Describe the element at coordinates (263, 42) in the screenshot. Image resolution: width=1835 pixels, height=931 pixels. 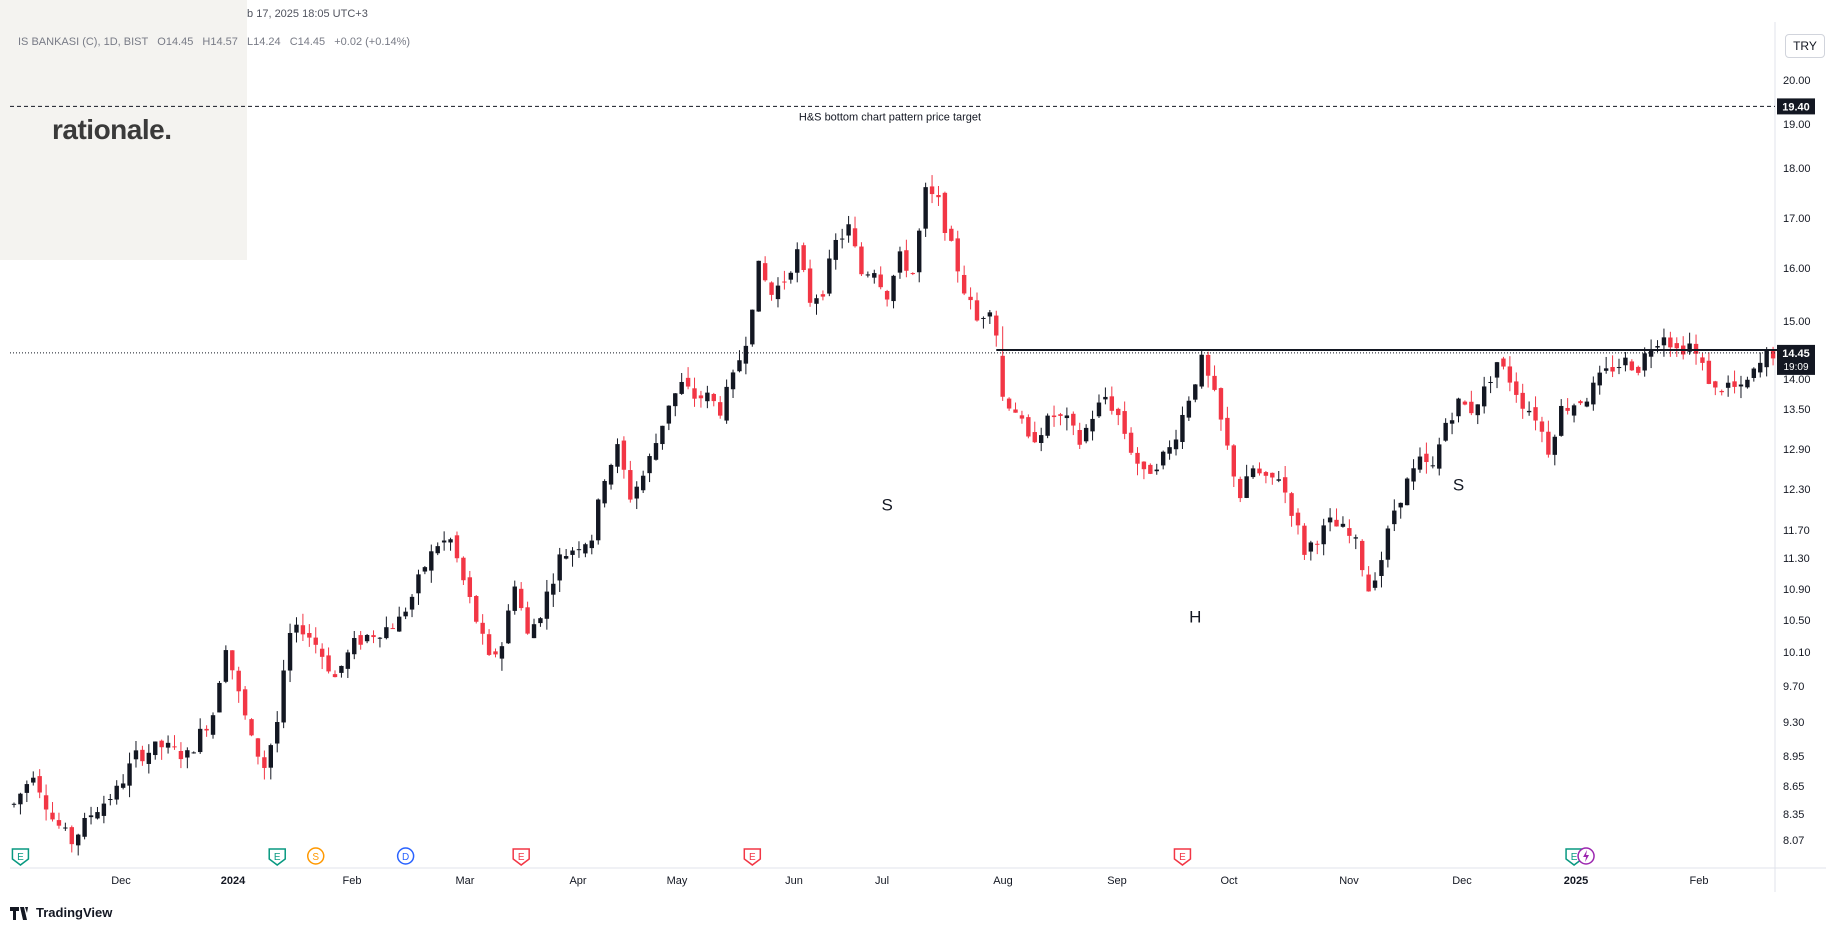
I see `ohlc-low: L14.24` at that location.